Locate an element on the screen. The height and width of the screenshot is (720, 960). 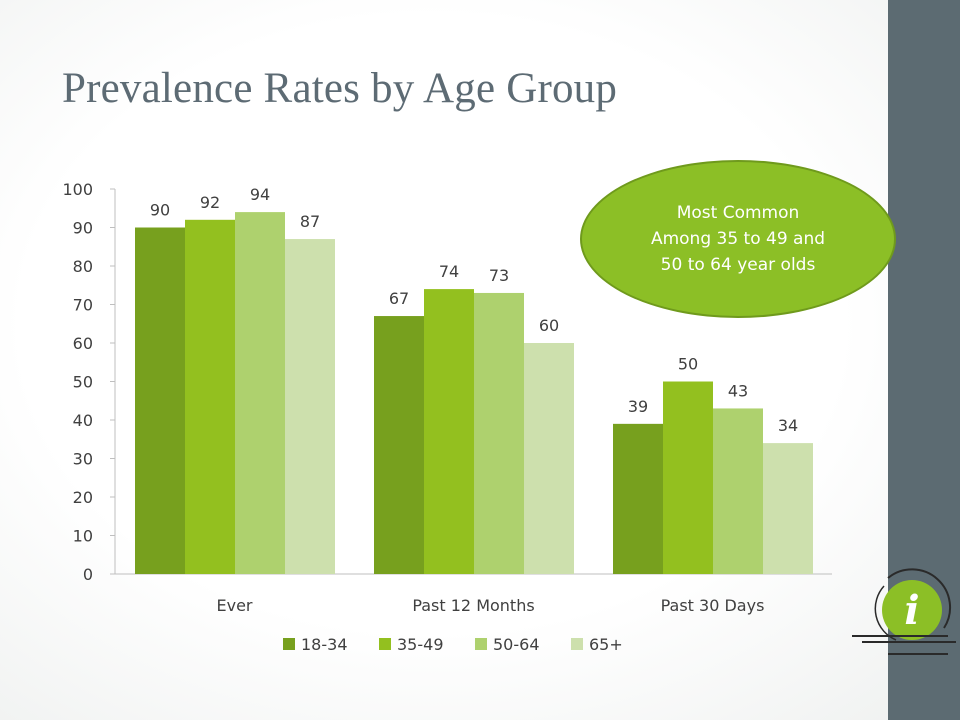
callout-line-2: Among 35 to 49 and is located at coordinates (738, 239).